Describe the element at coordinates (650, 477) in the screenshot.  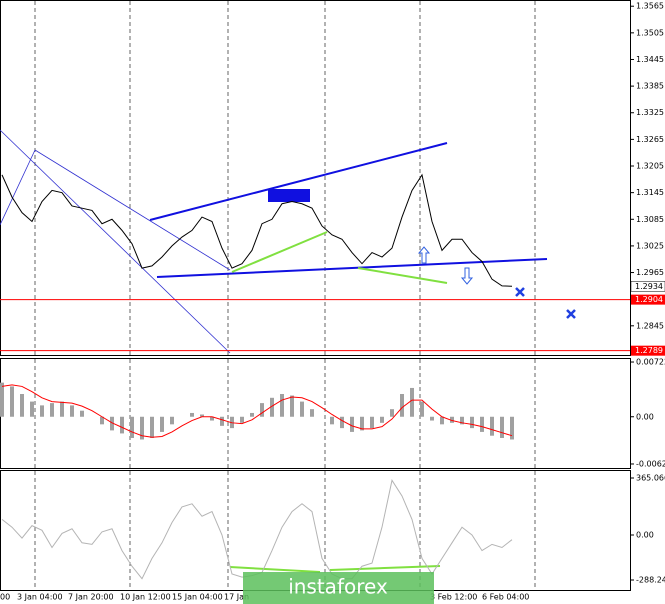
I see `y-tick-label: 365.0666` at that location.